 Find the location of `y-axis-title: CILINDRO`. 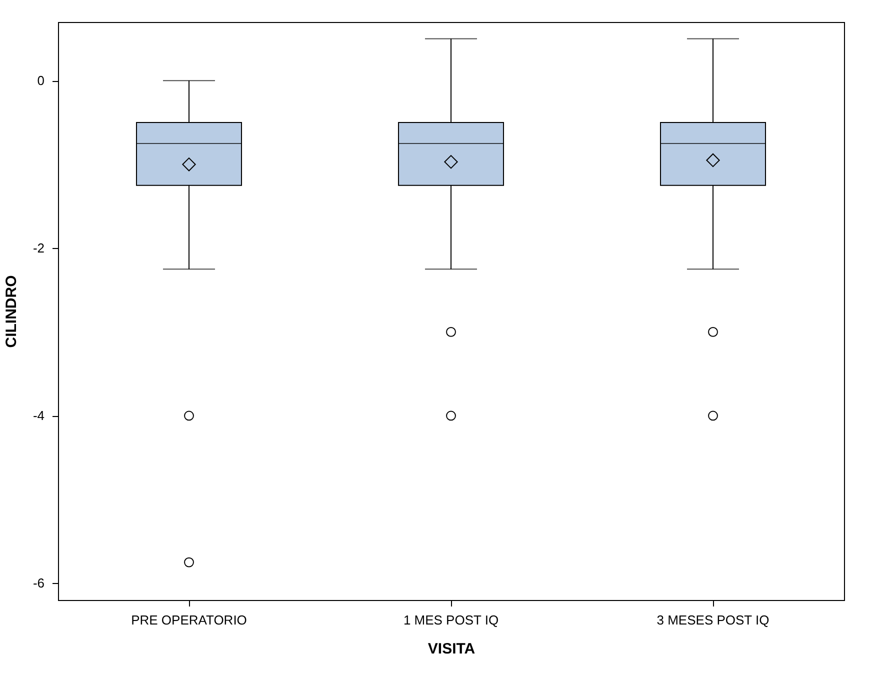

y-axis-title: CILINDRO is located at coordinates (11, 311).